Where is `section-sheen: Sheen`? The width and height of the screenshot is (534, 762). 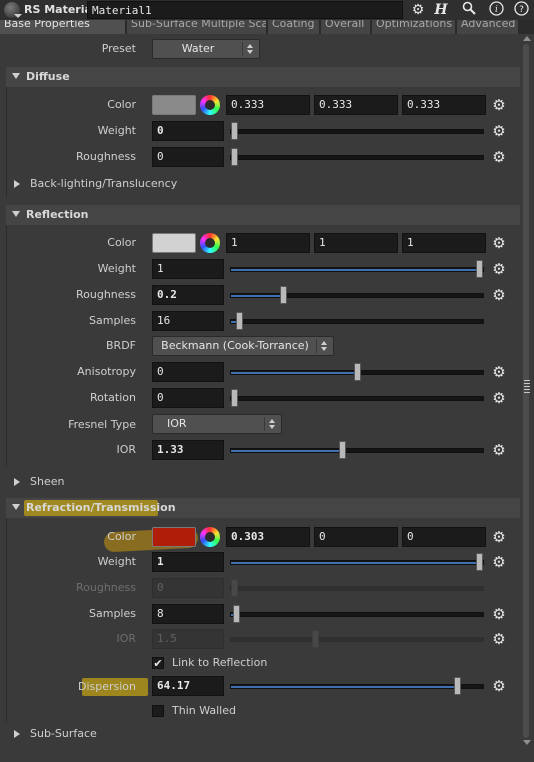 section-sheen: Sheen is located at coordinates (263, 482).